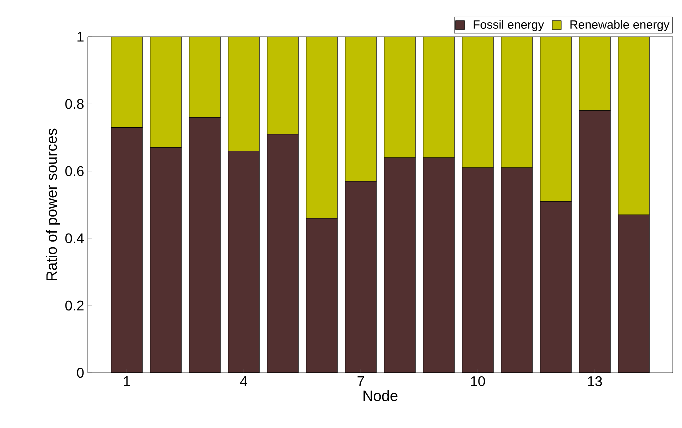  Describe the element at coordinates (75, 104) in the screenshot. I see `y-tick-label: 0.8` at that location.